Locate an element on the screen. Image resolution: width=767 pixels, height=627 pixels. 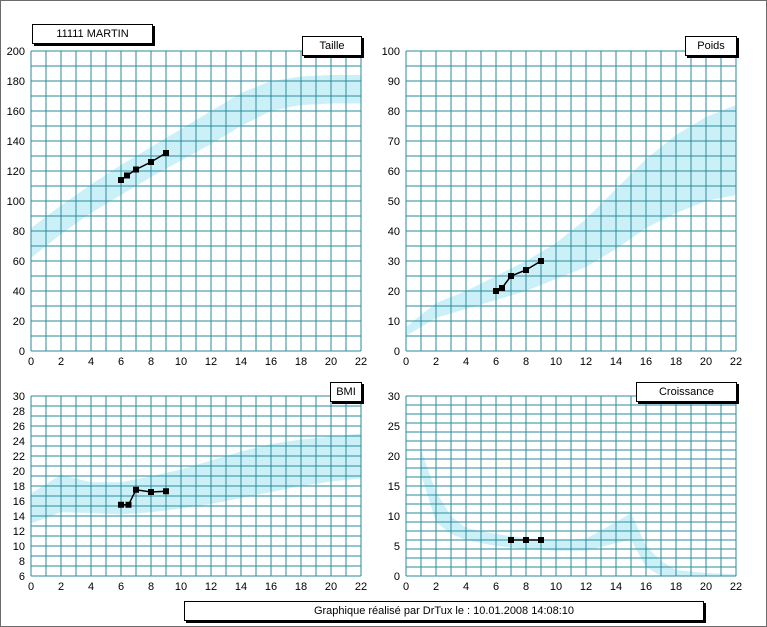
x-tick-label-bmi: 14 is located at coordinates (241, 587).